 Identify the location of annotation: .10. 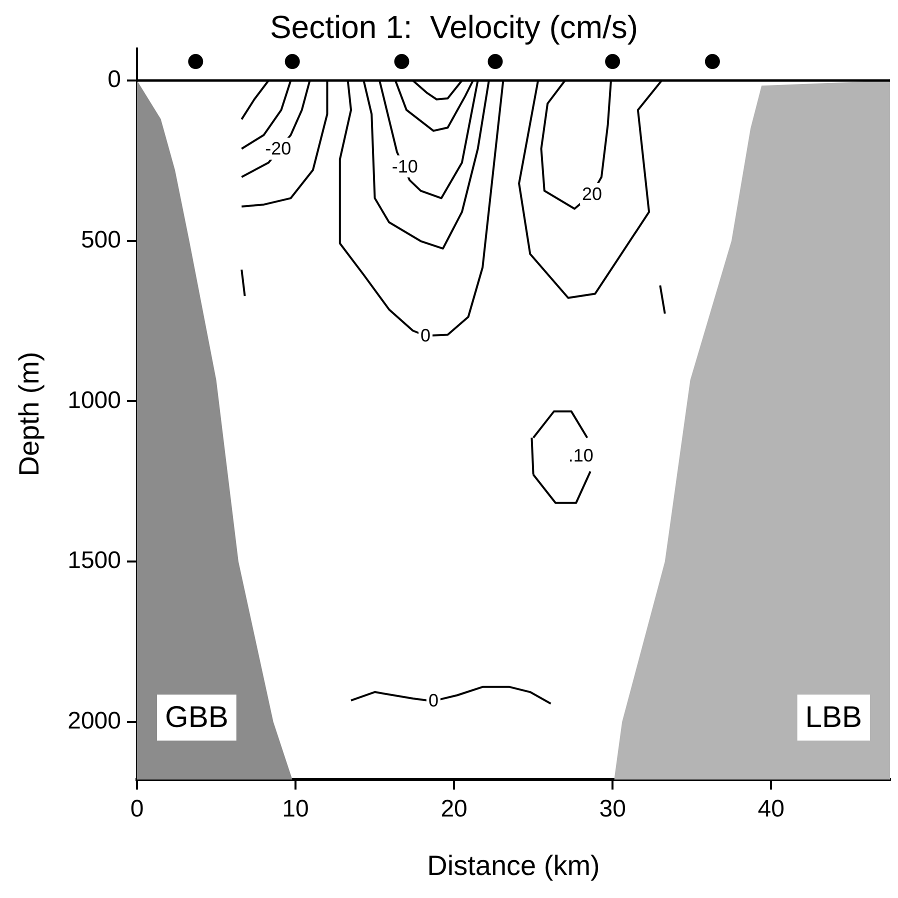
(581, 456).